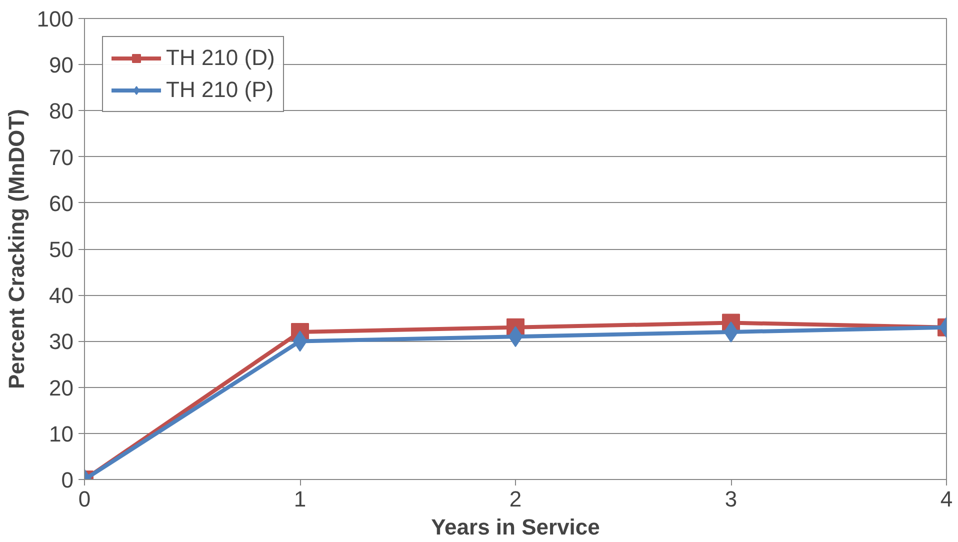 Image resolution: width=958 pixels, height=542 pixels. I want to click on x-tick-label: 4, so click(946, 499).